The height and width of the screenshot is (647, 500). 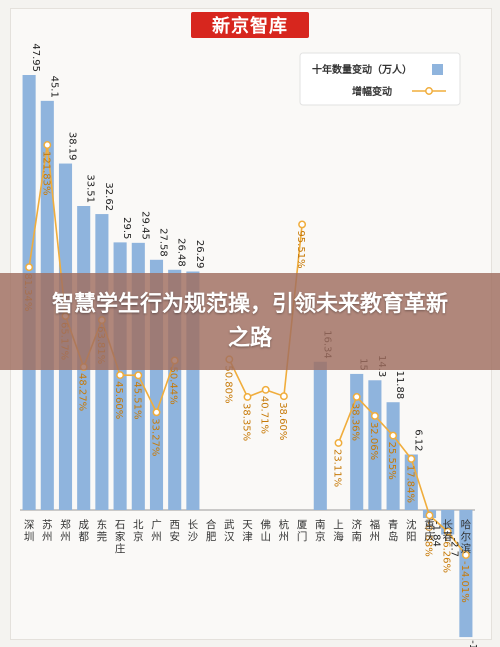 What do you see at coordinates (409, 484) in the screenshot?
I see `growth-value-label-21: 17.84%` at bounding box center [409, 484].